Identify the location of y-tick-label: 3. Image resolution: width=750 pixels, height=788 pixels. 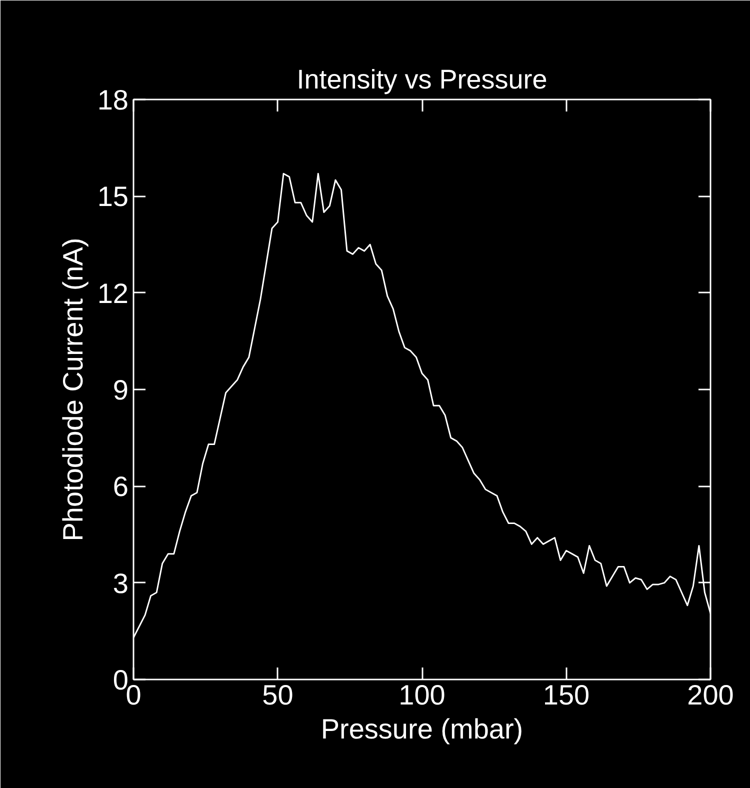
(120, 583).